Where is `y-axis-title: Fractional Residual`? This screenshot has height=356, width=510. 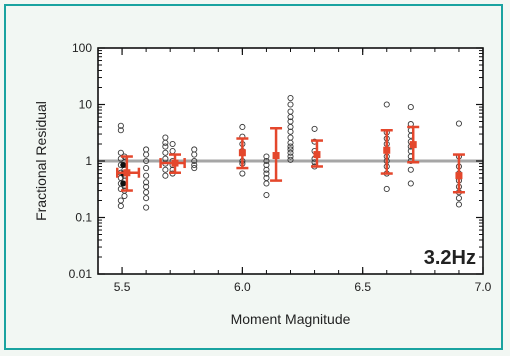 y-axis-title: Fractional Residual is located at coordinates (41, 161).